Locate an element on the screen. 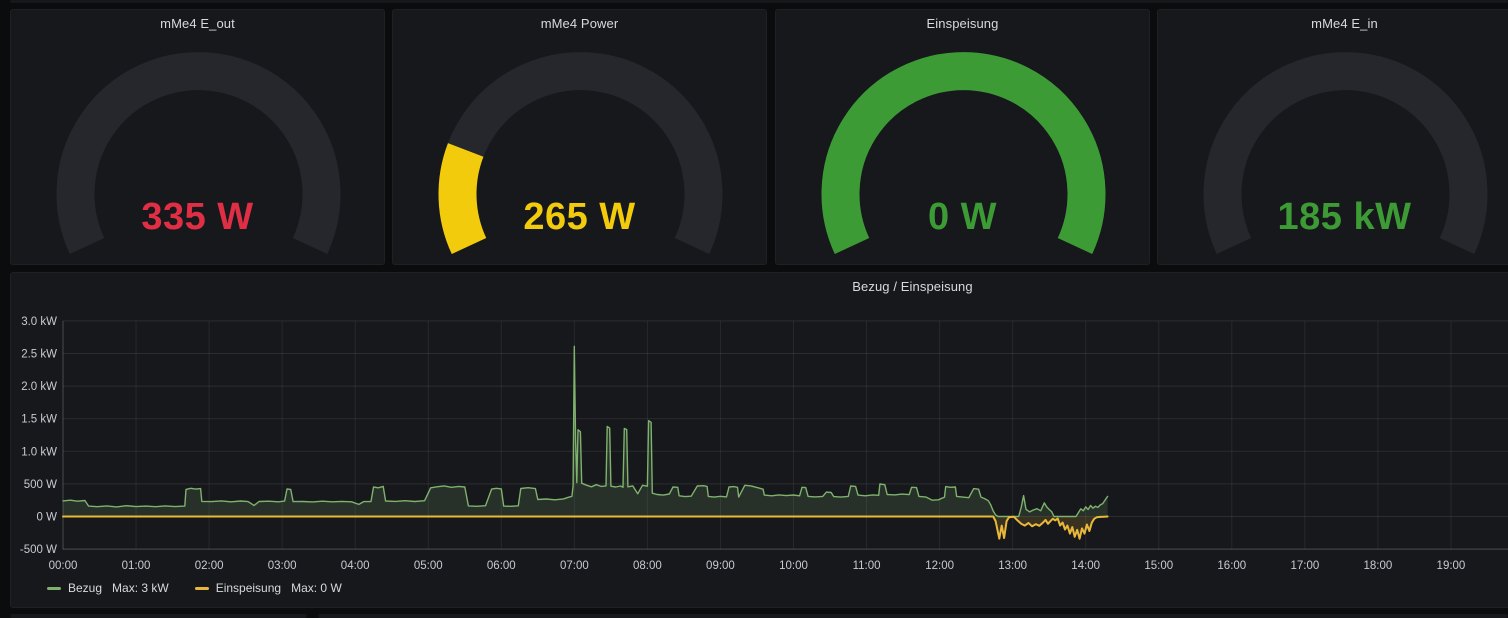  panel-mme4-eout: mMe4 E_out 335 W is located at coordinates (197, 137).